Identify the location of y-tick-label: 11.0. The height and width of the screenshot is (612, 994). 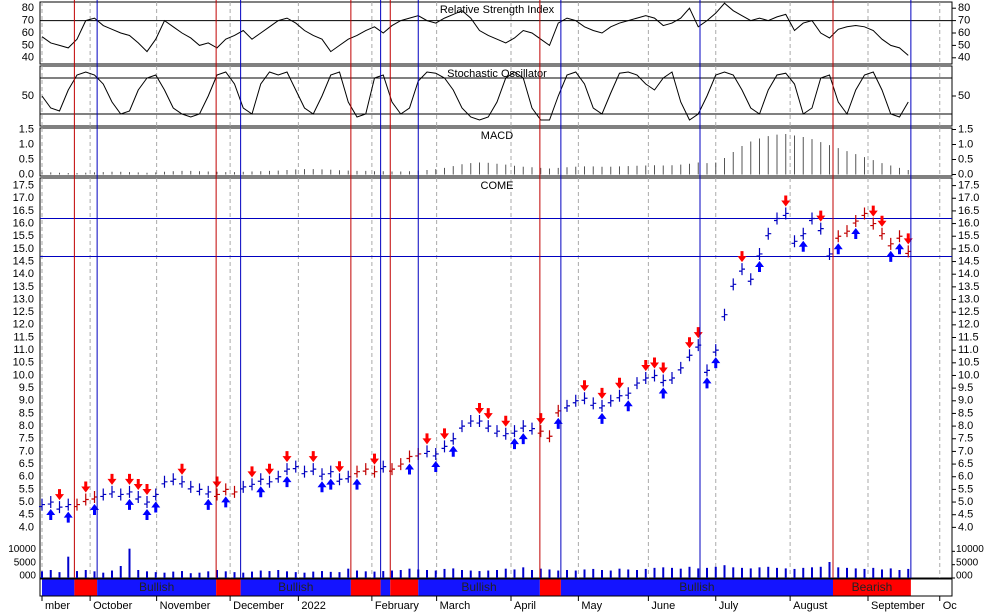
(23, 350).